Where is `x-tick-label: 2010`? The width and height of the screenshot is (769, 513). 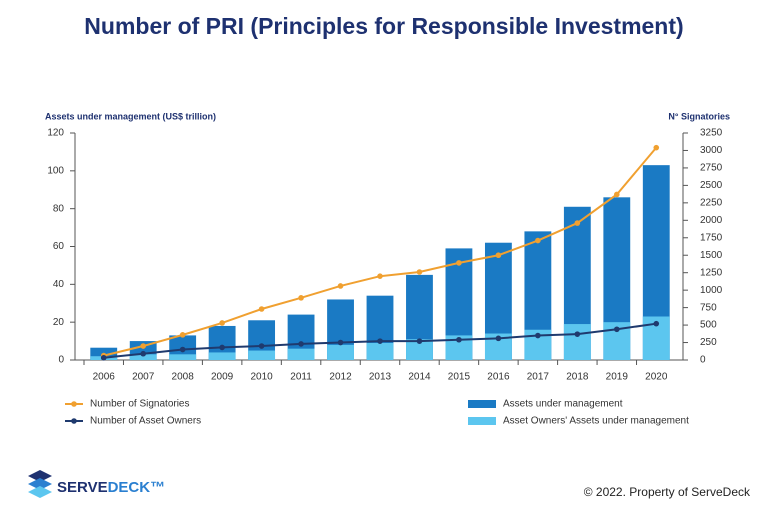 x-tick-label: 2010 is located at coordinates (261, 377).